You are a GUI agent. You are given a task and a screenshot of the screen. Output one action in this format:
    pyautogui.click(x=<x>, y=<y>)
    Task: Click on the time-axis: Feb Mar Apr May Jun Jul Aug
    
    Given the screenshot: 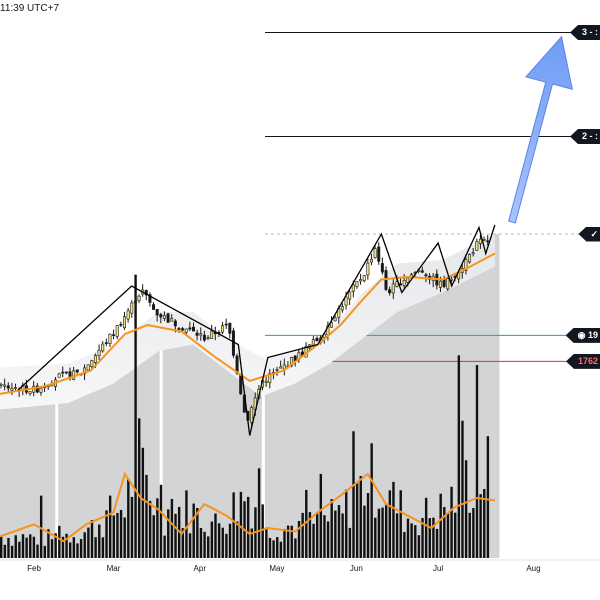 What is the action you would take?
    pyautogui.click(x=300, y=566)
    